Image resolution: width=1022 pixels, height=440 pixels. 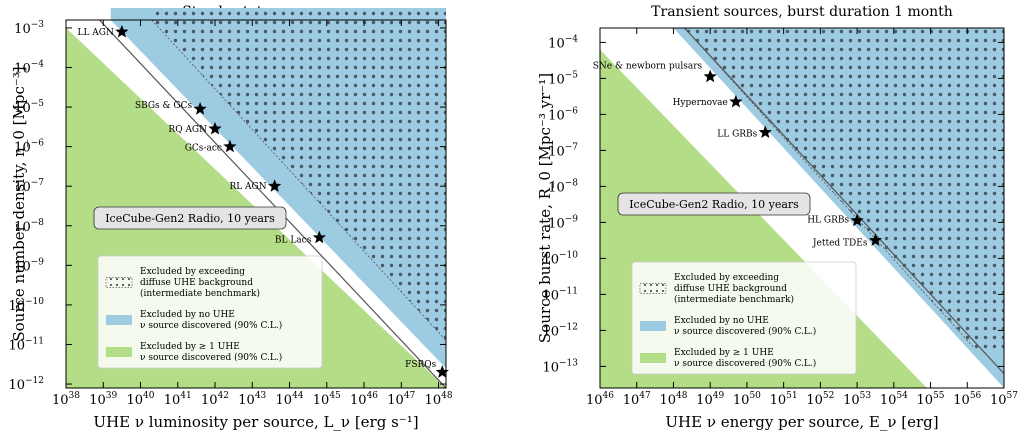 I want to click on x-tick-label: 1043, so click(x=252, y=399).